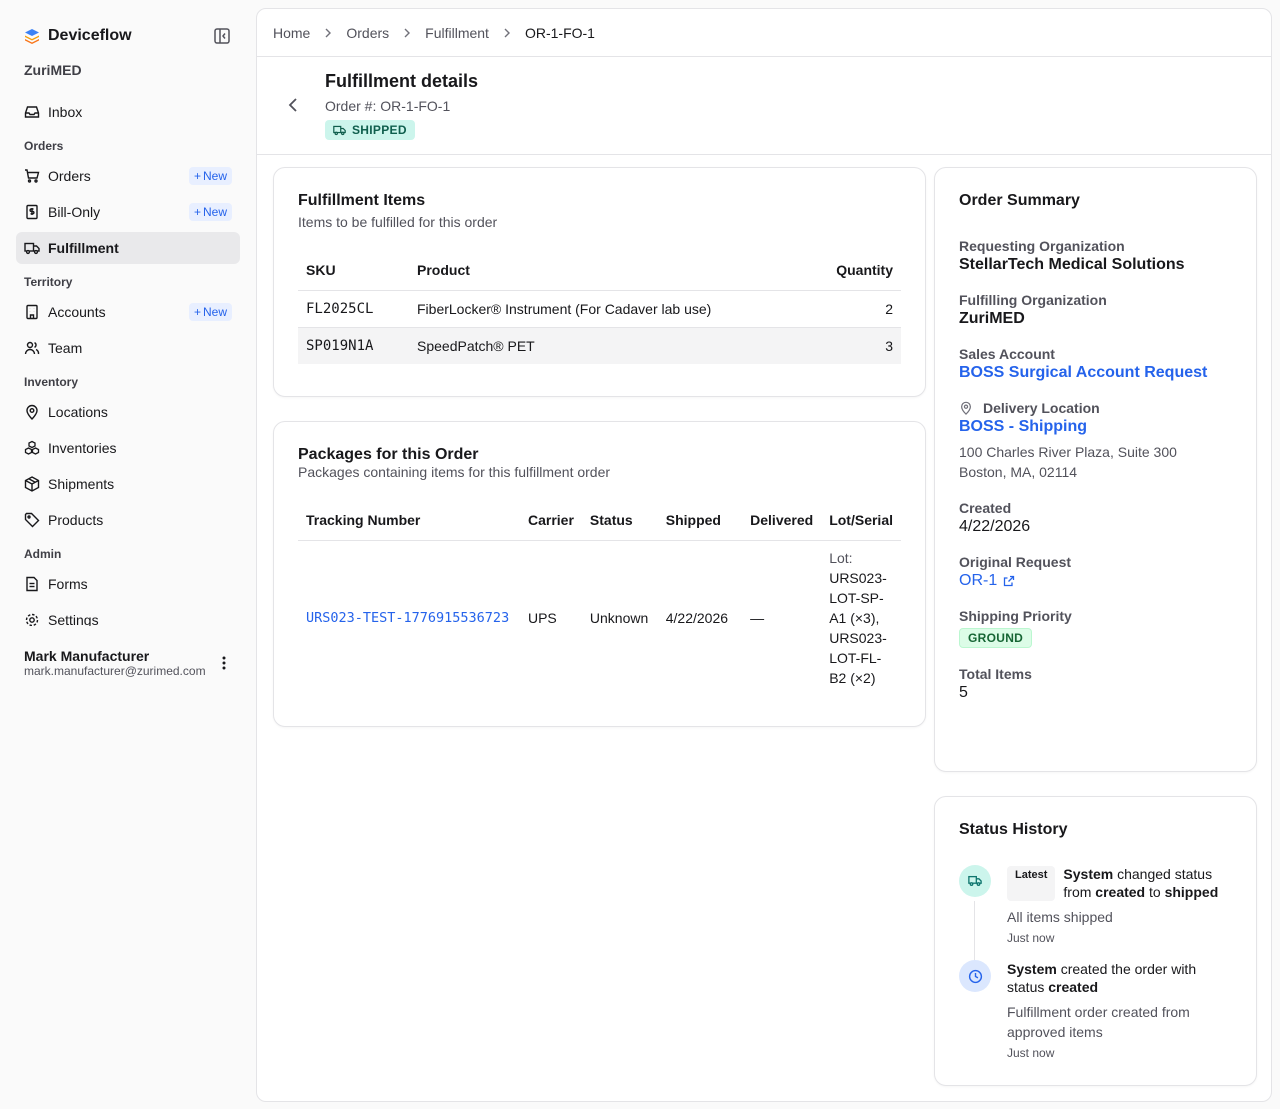  I want to click on breadcrumb-home: Home, so click(292, 32).